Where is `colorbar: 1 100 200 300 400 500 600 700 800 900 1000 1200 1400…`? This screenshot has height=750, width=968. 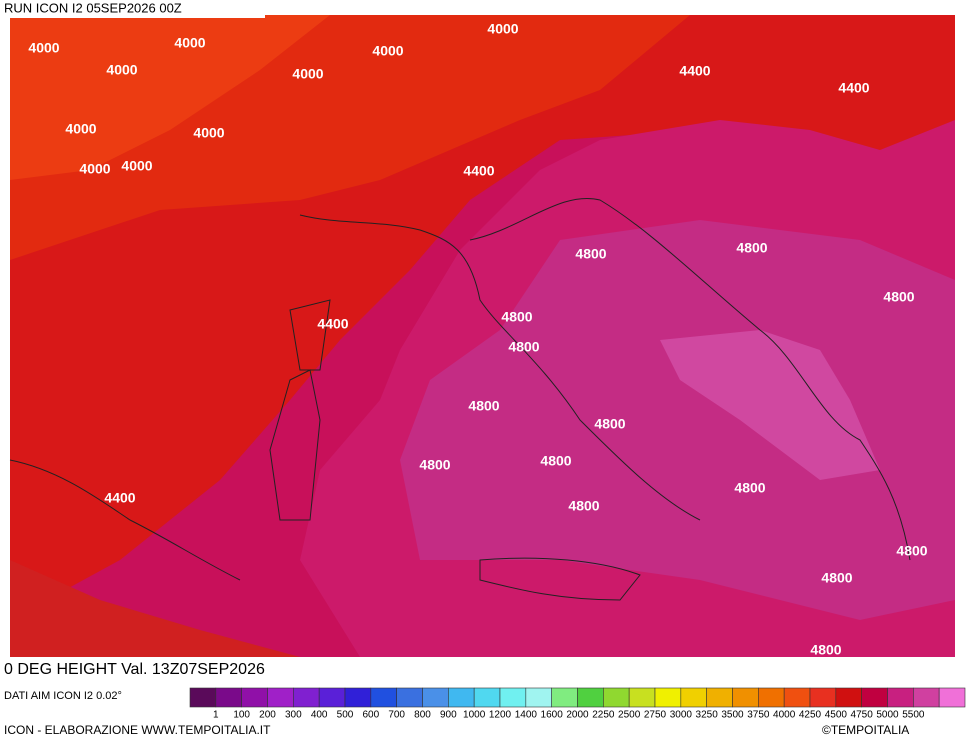
colorbar: 1 100 200 300 400 500 600 700 800 900 1000 1200 1400… is located at coordinates (577, 704).